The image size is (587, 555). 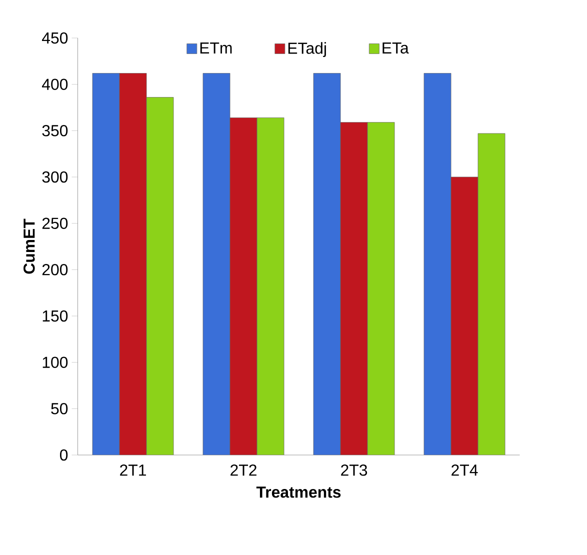 What do you see at coordinates (55, 223) in the screenshot?
I see `y-tick-label: 250` at bounding box center [55, 223].